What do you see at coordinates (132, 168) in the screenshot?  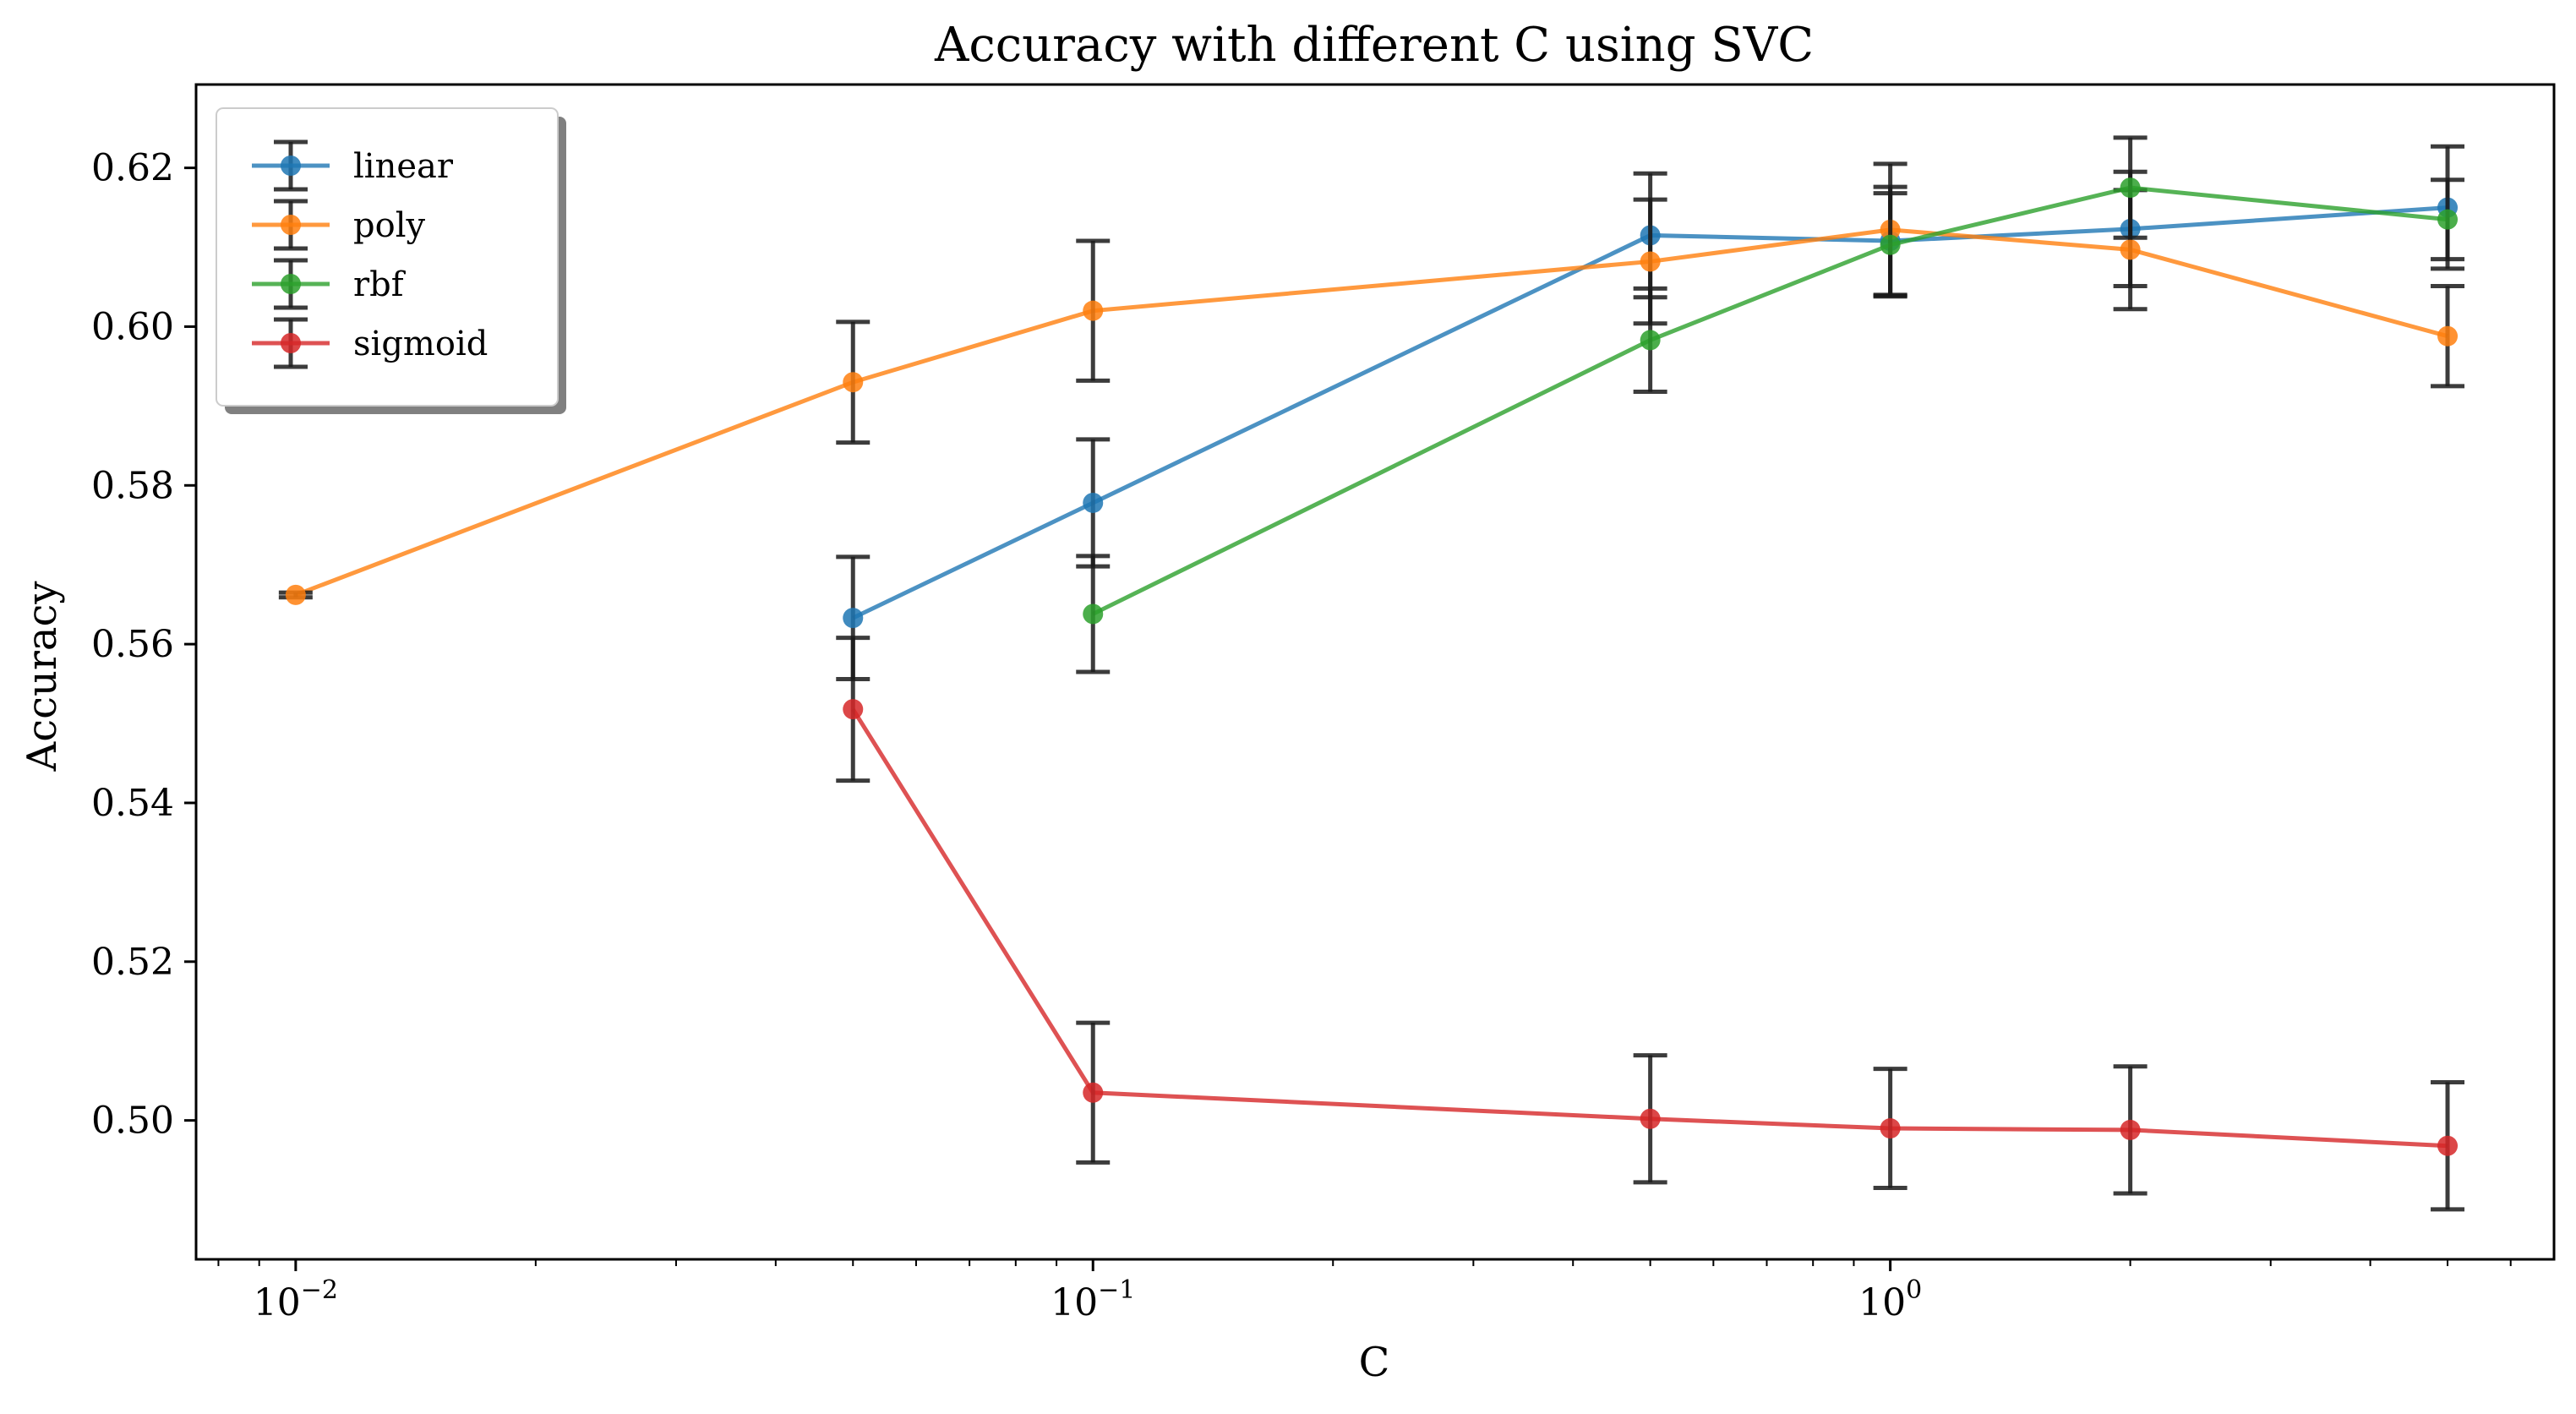 I see `y-tick-label: 0.62` at bounding box center [132, 168].